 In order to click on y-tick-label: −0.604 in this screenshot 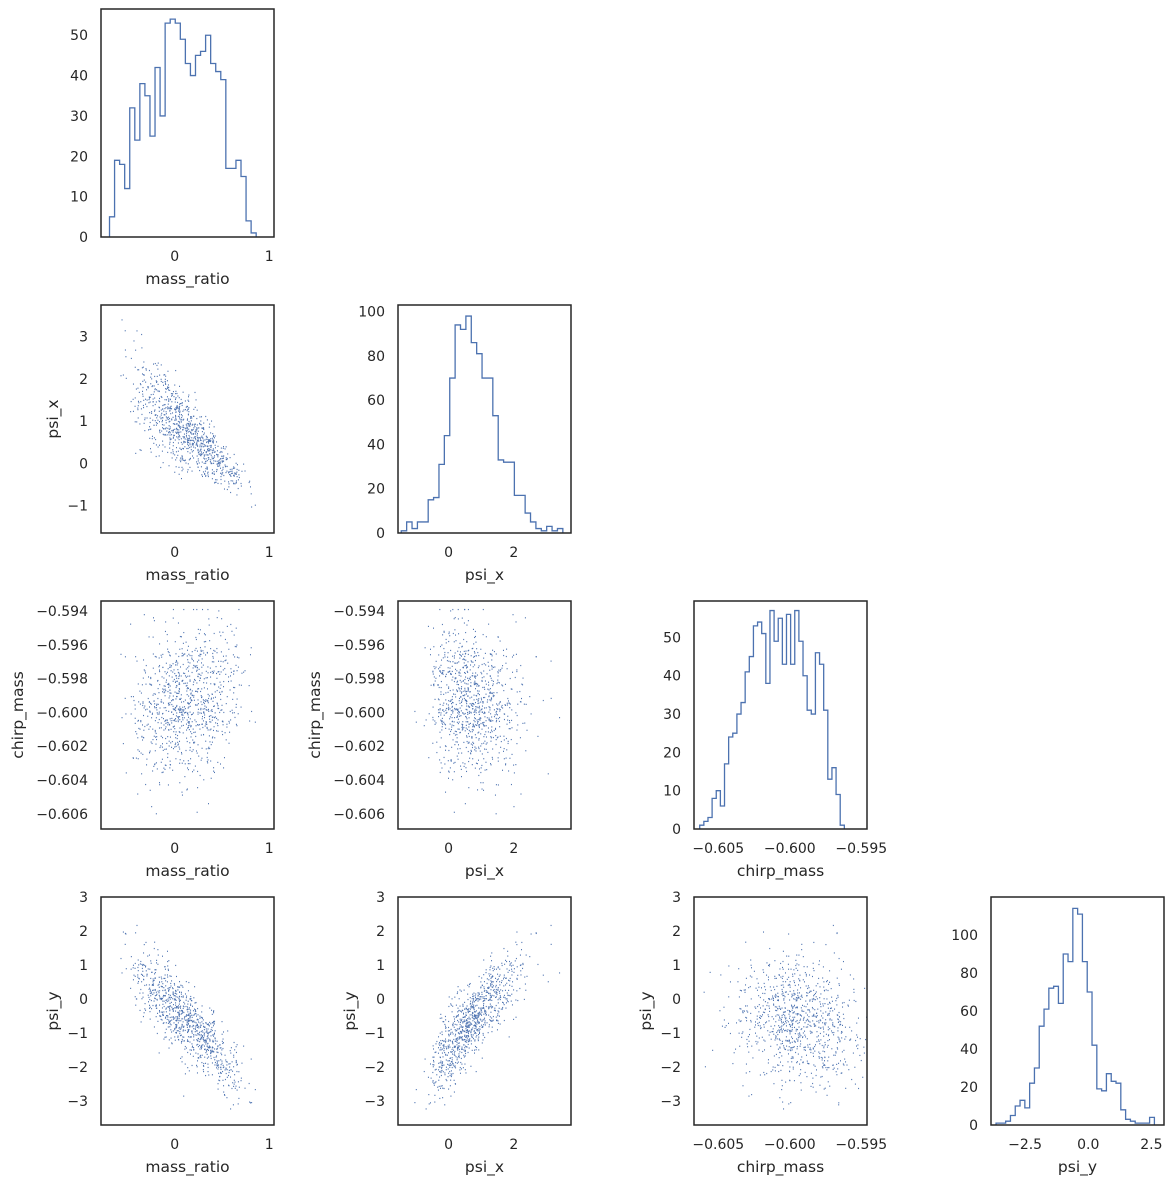, I will do `click(359, 781)`.